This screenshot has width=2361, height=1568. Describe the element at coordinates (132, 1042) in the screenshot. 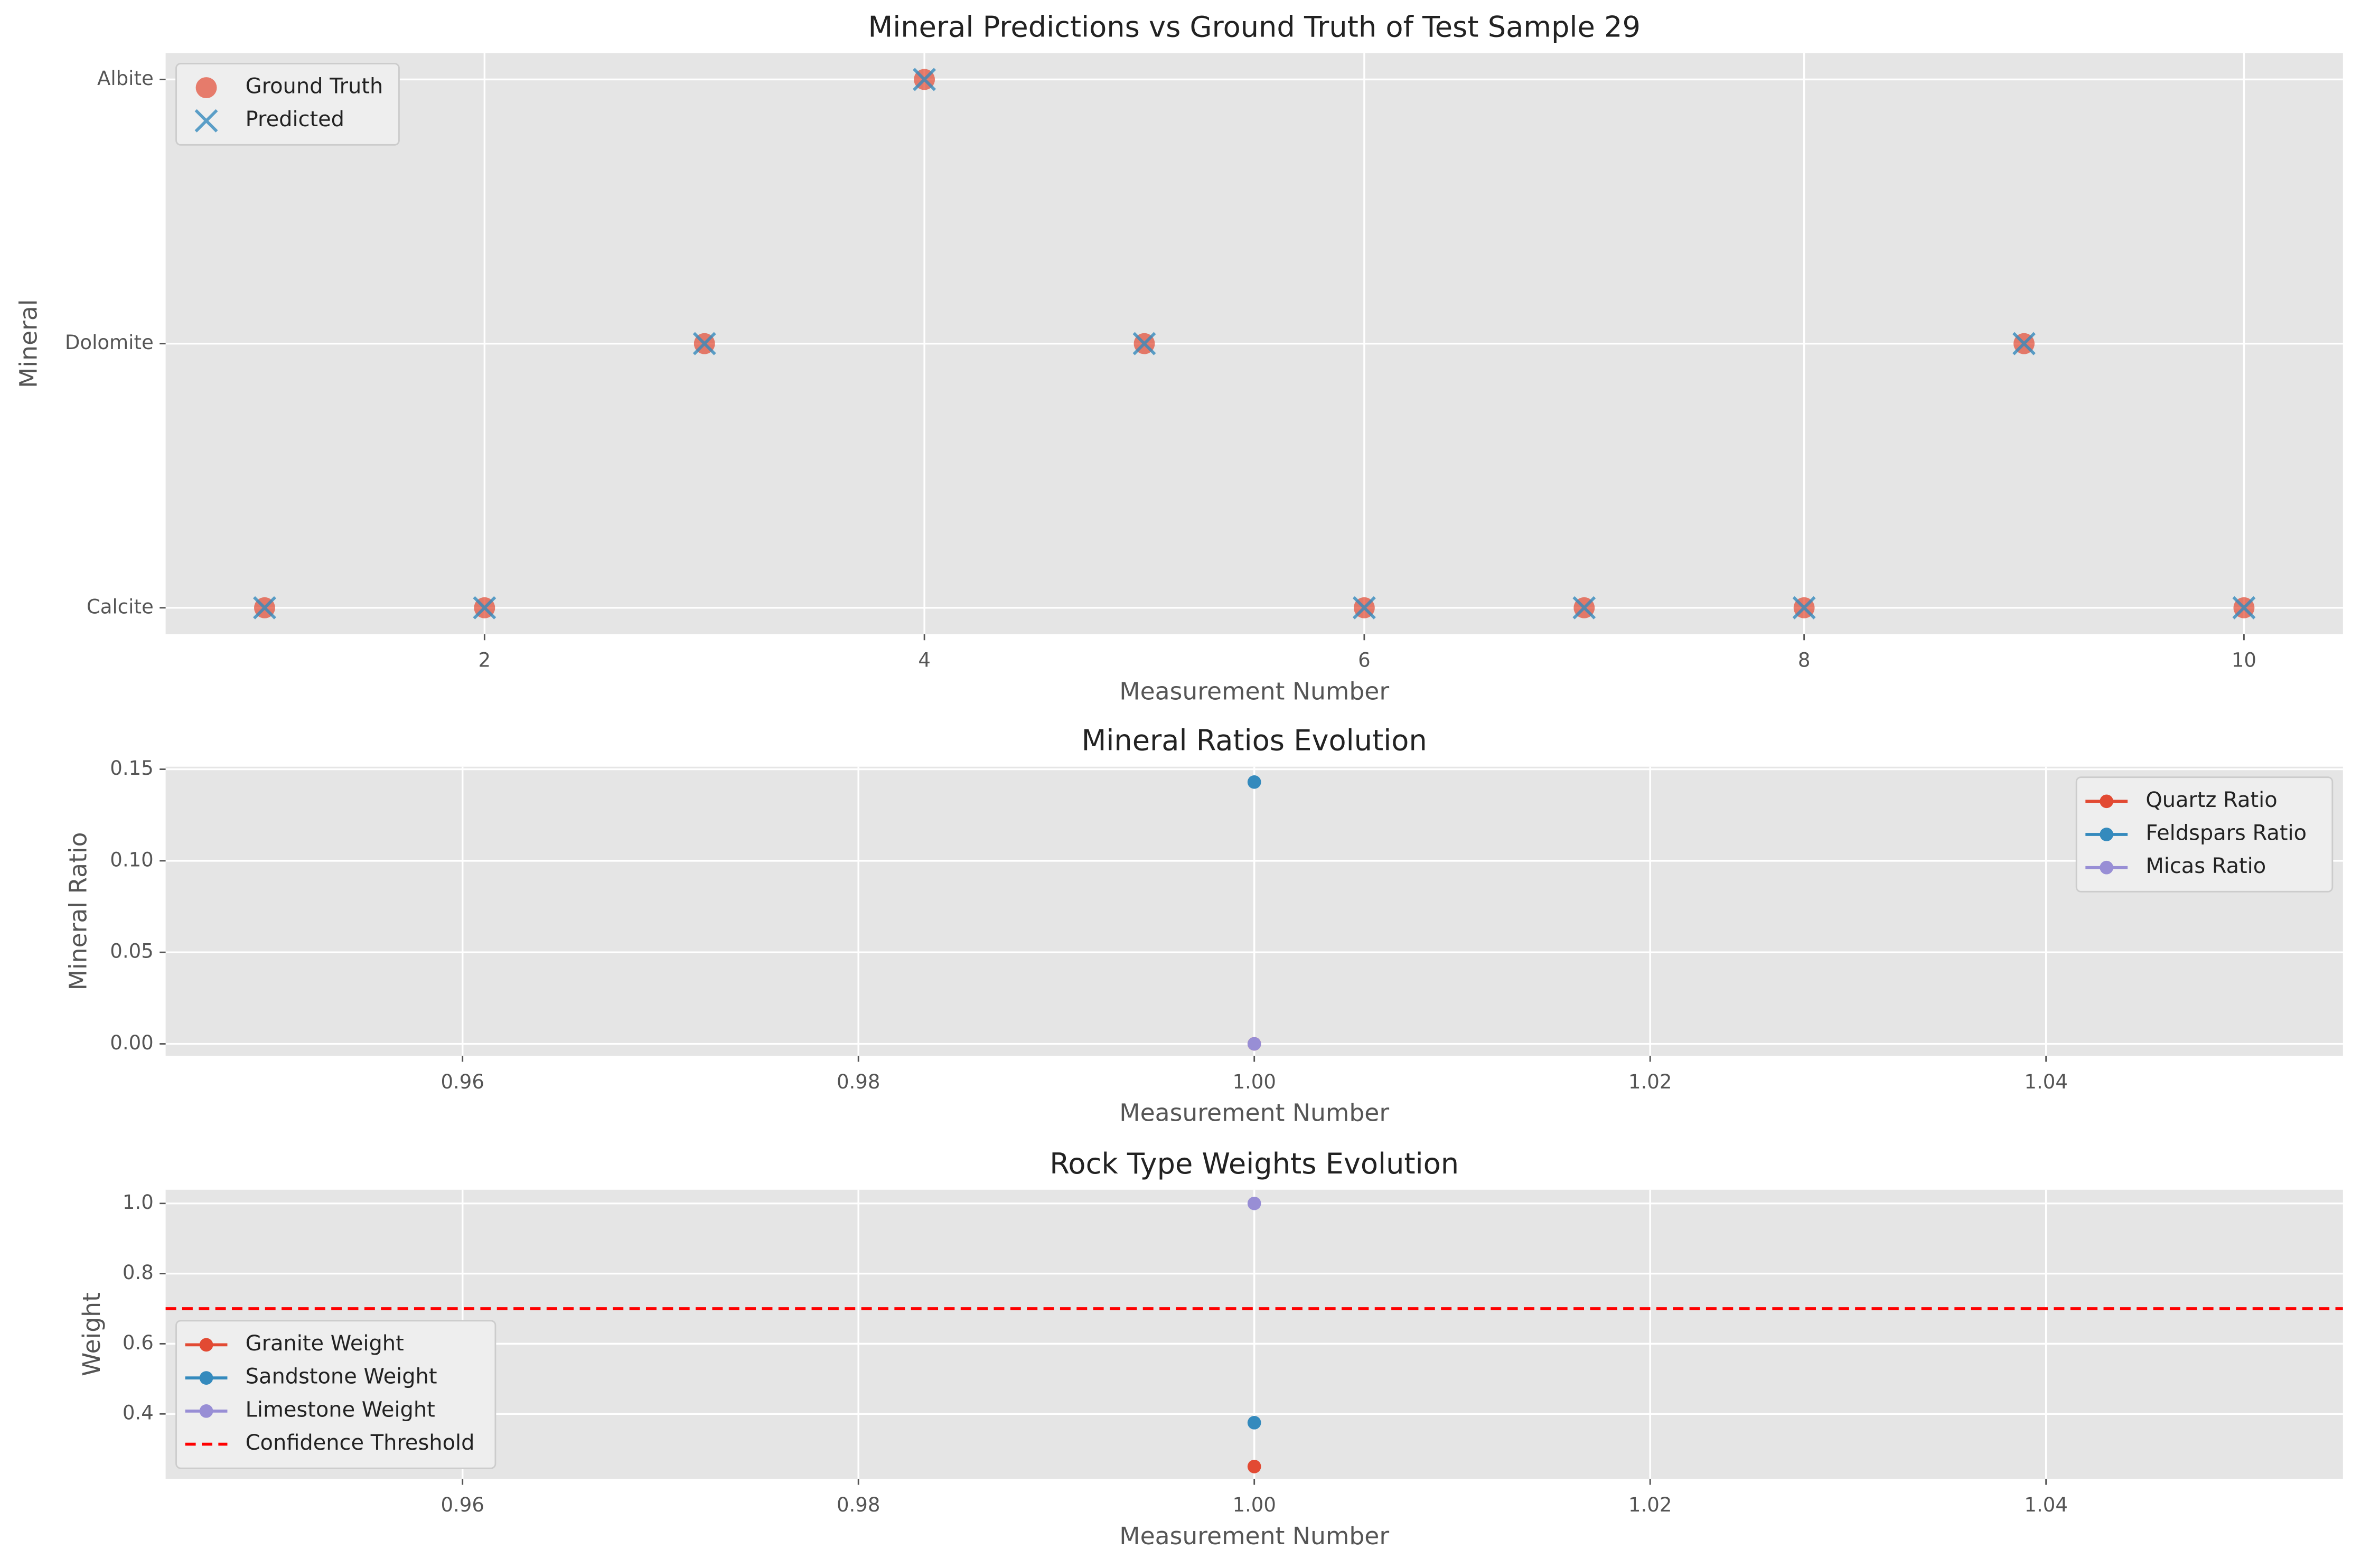

I see `y-tick-label: 0.00` at that location.